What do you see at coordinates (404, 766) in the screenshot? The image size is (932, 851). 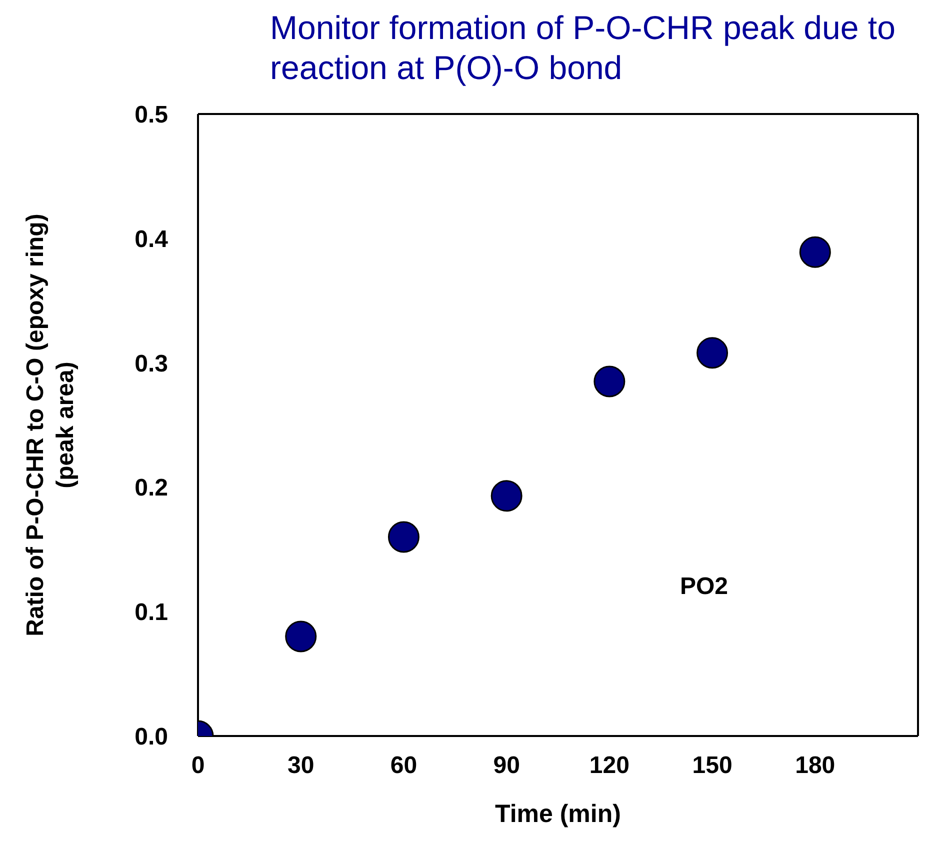 I see `x-tick-label: 60` at bounding box center [404, 766].